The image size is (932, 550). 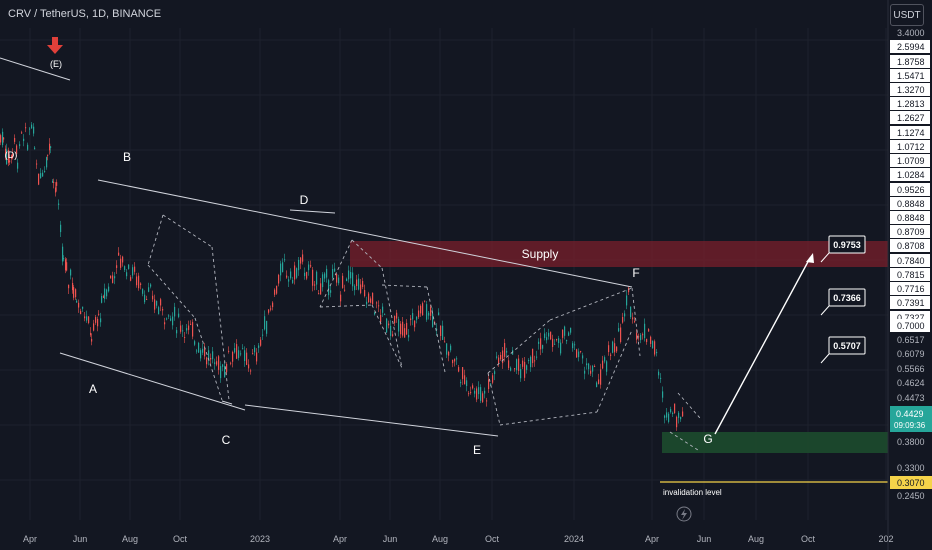 I want to click on currency-selector: USDT, so click(x=907, y=15).